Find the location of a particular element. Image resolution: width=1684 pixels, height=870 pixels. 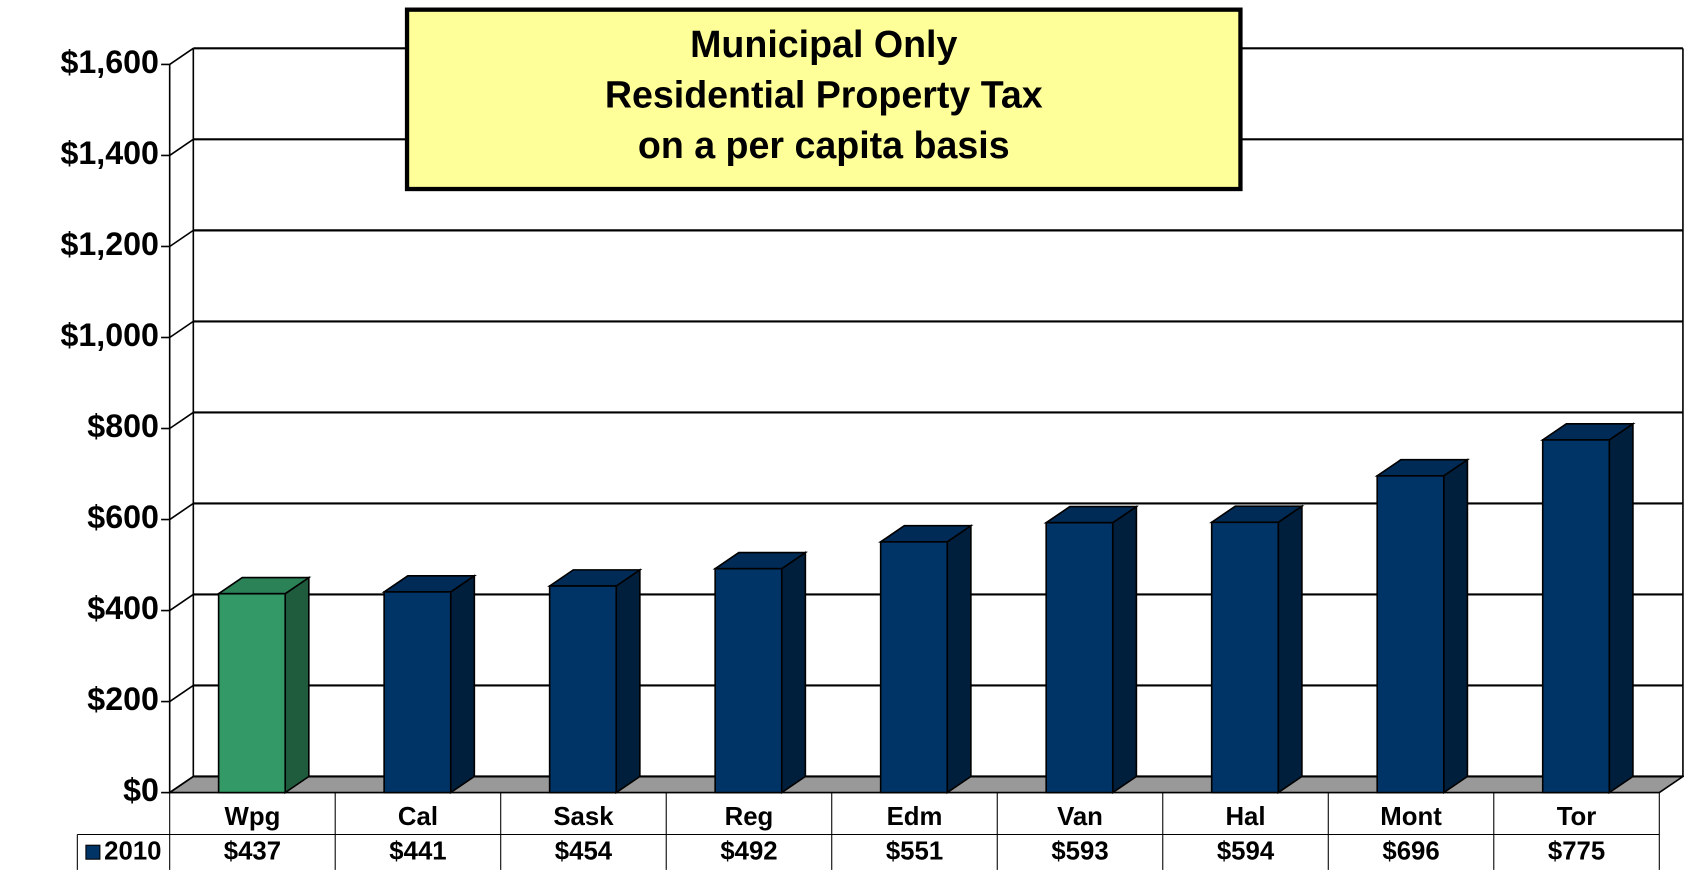

y-tick-label: $1,400 is located at coordinates (109, 153).